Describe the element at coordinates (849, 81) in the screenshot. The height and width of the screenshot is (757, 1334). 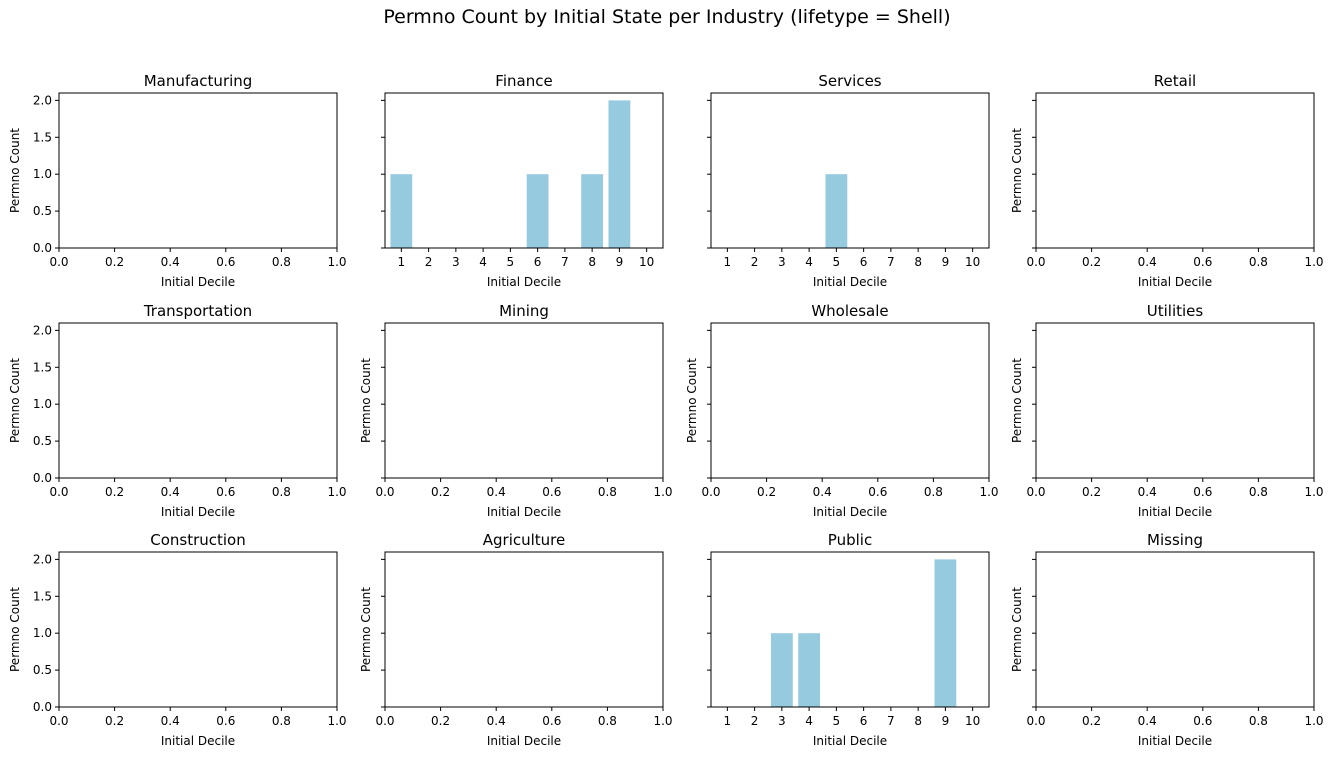
I see `subplot-title: Services` at that location.